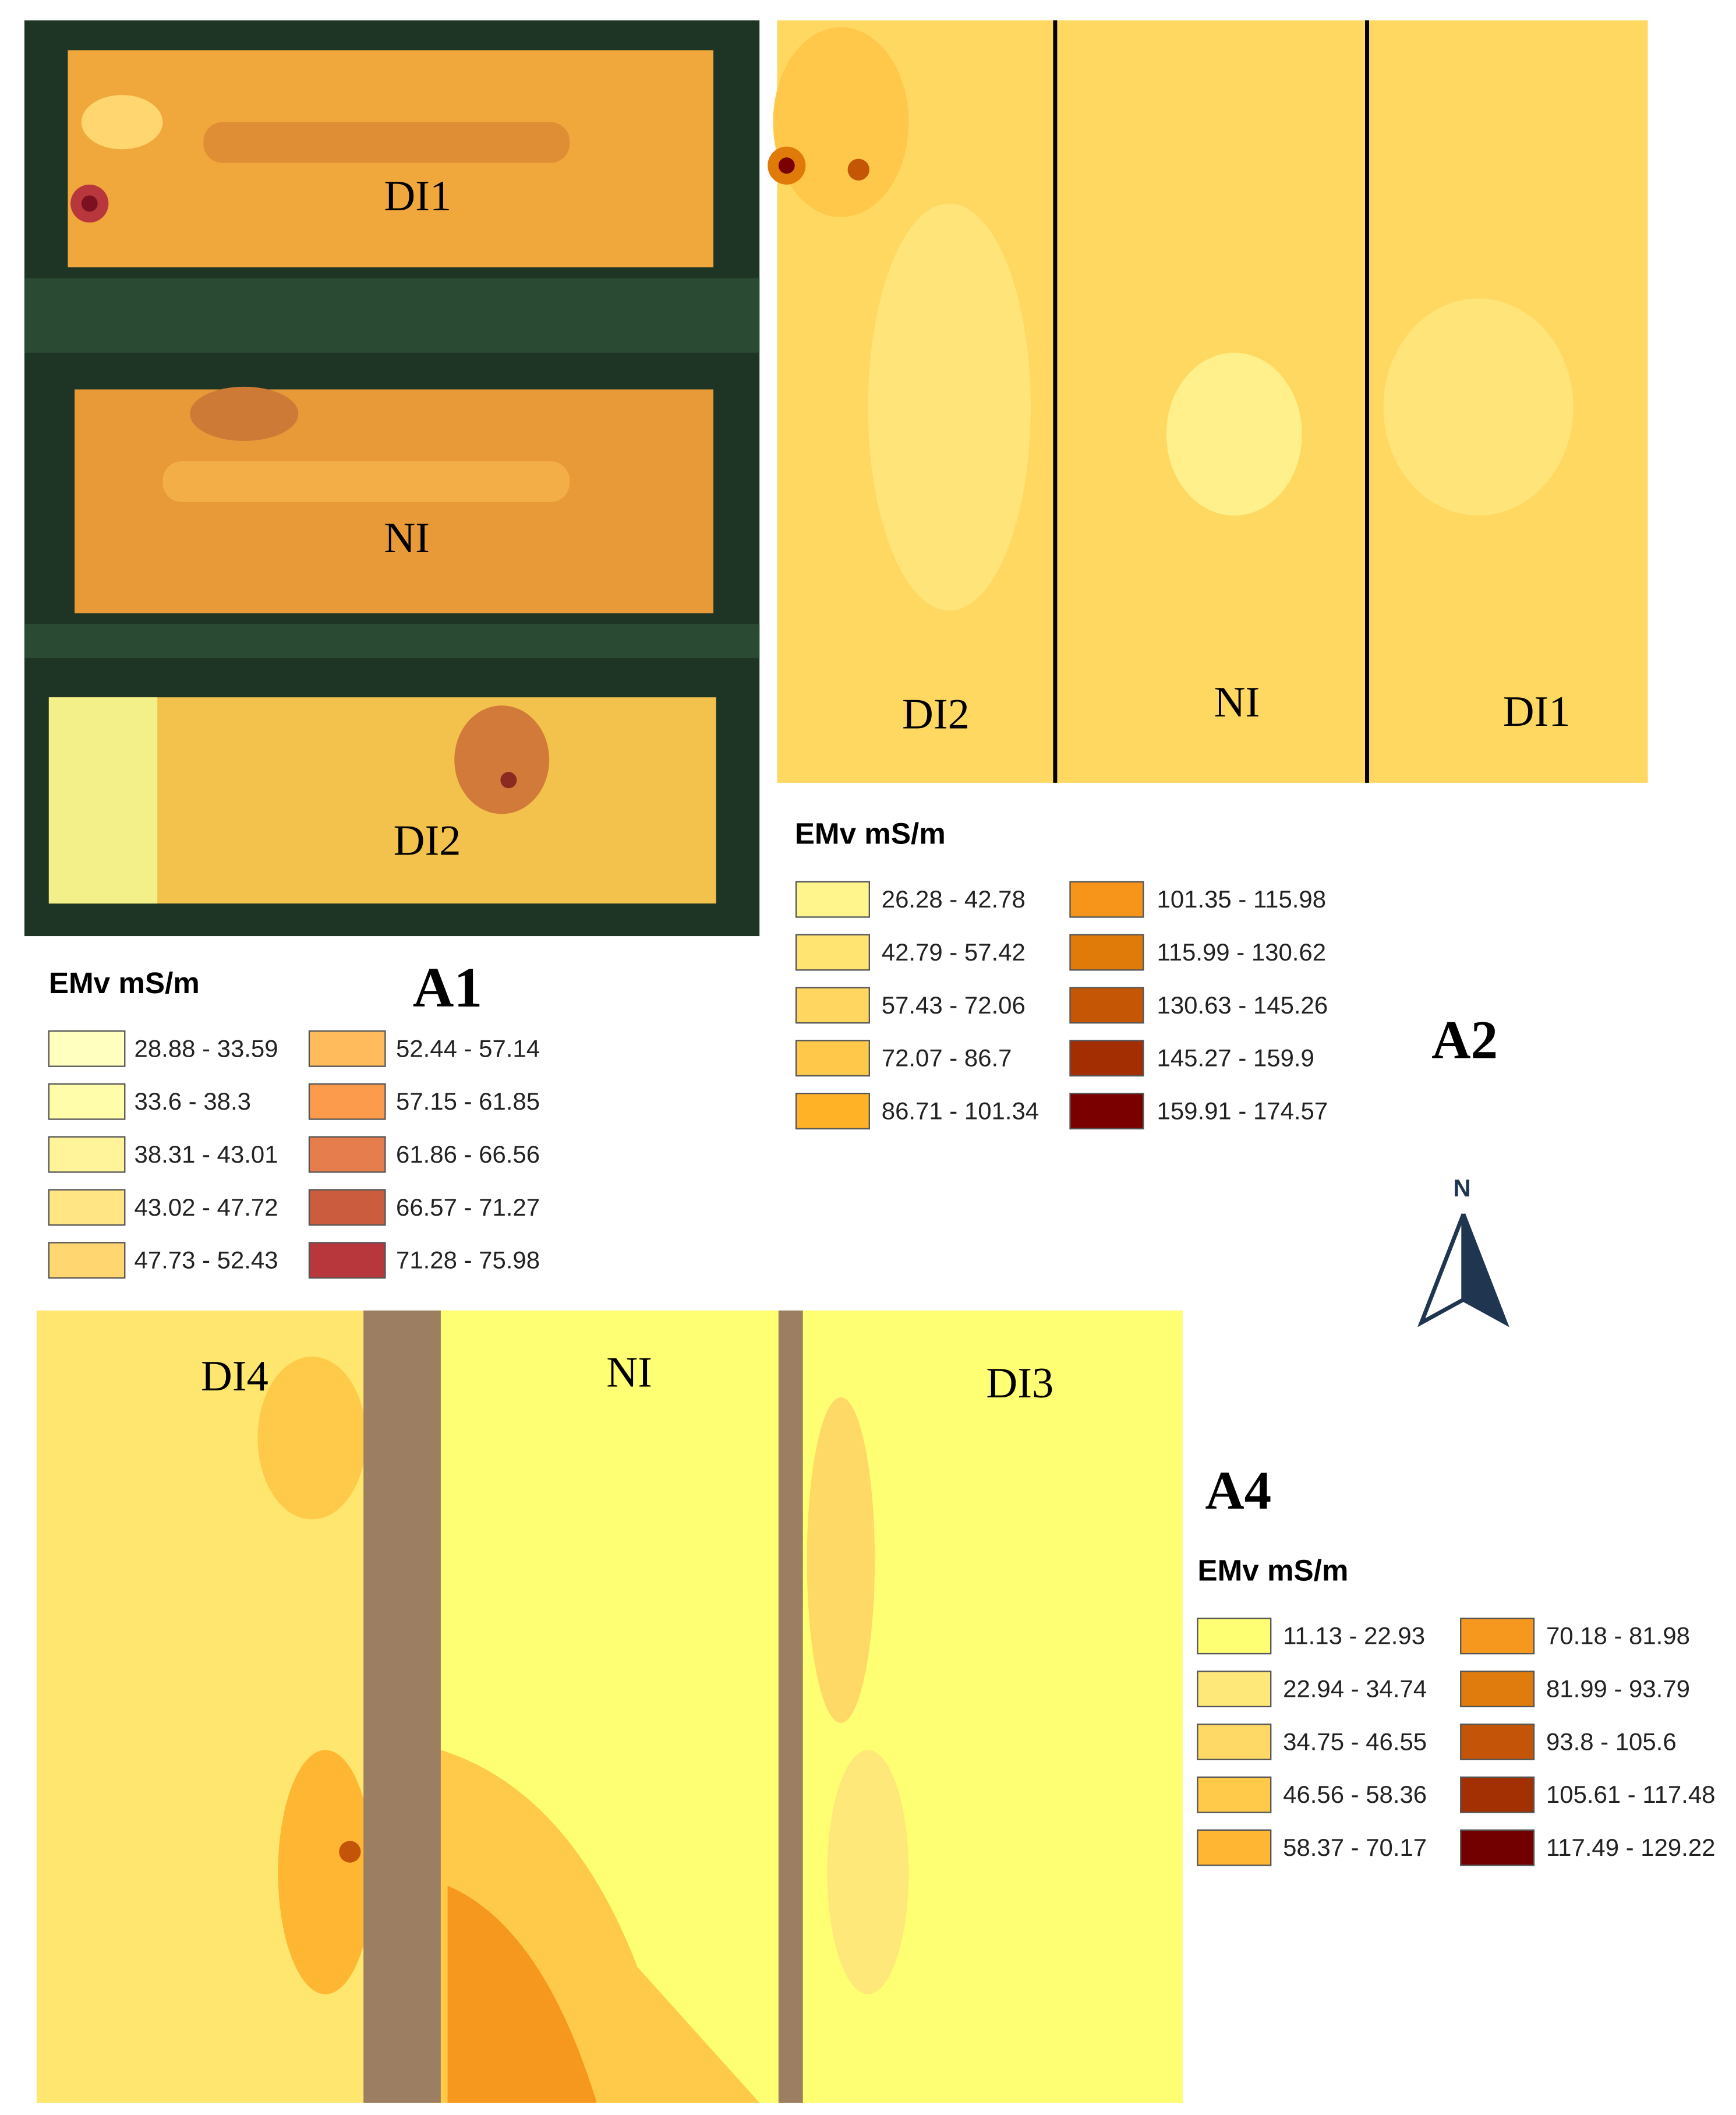 This screenshot has height=2115, width=1736. What do you see at coordinates (1630, 1794) in the screenshot?
I see `legend-range: 105.61 - 117.48` at bounding box center [1630, 1794].